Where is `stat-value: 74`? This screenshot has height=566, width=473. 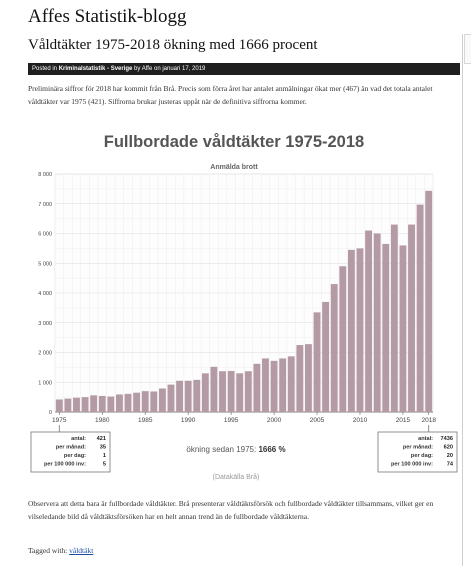
stat-value: 74 is located at coordinates (450, 465).